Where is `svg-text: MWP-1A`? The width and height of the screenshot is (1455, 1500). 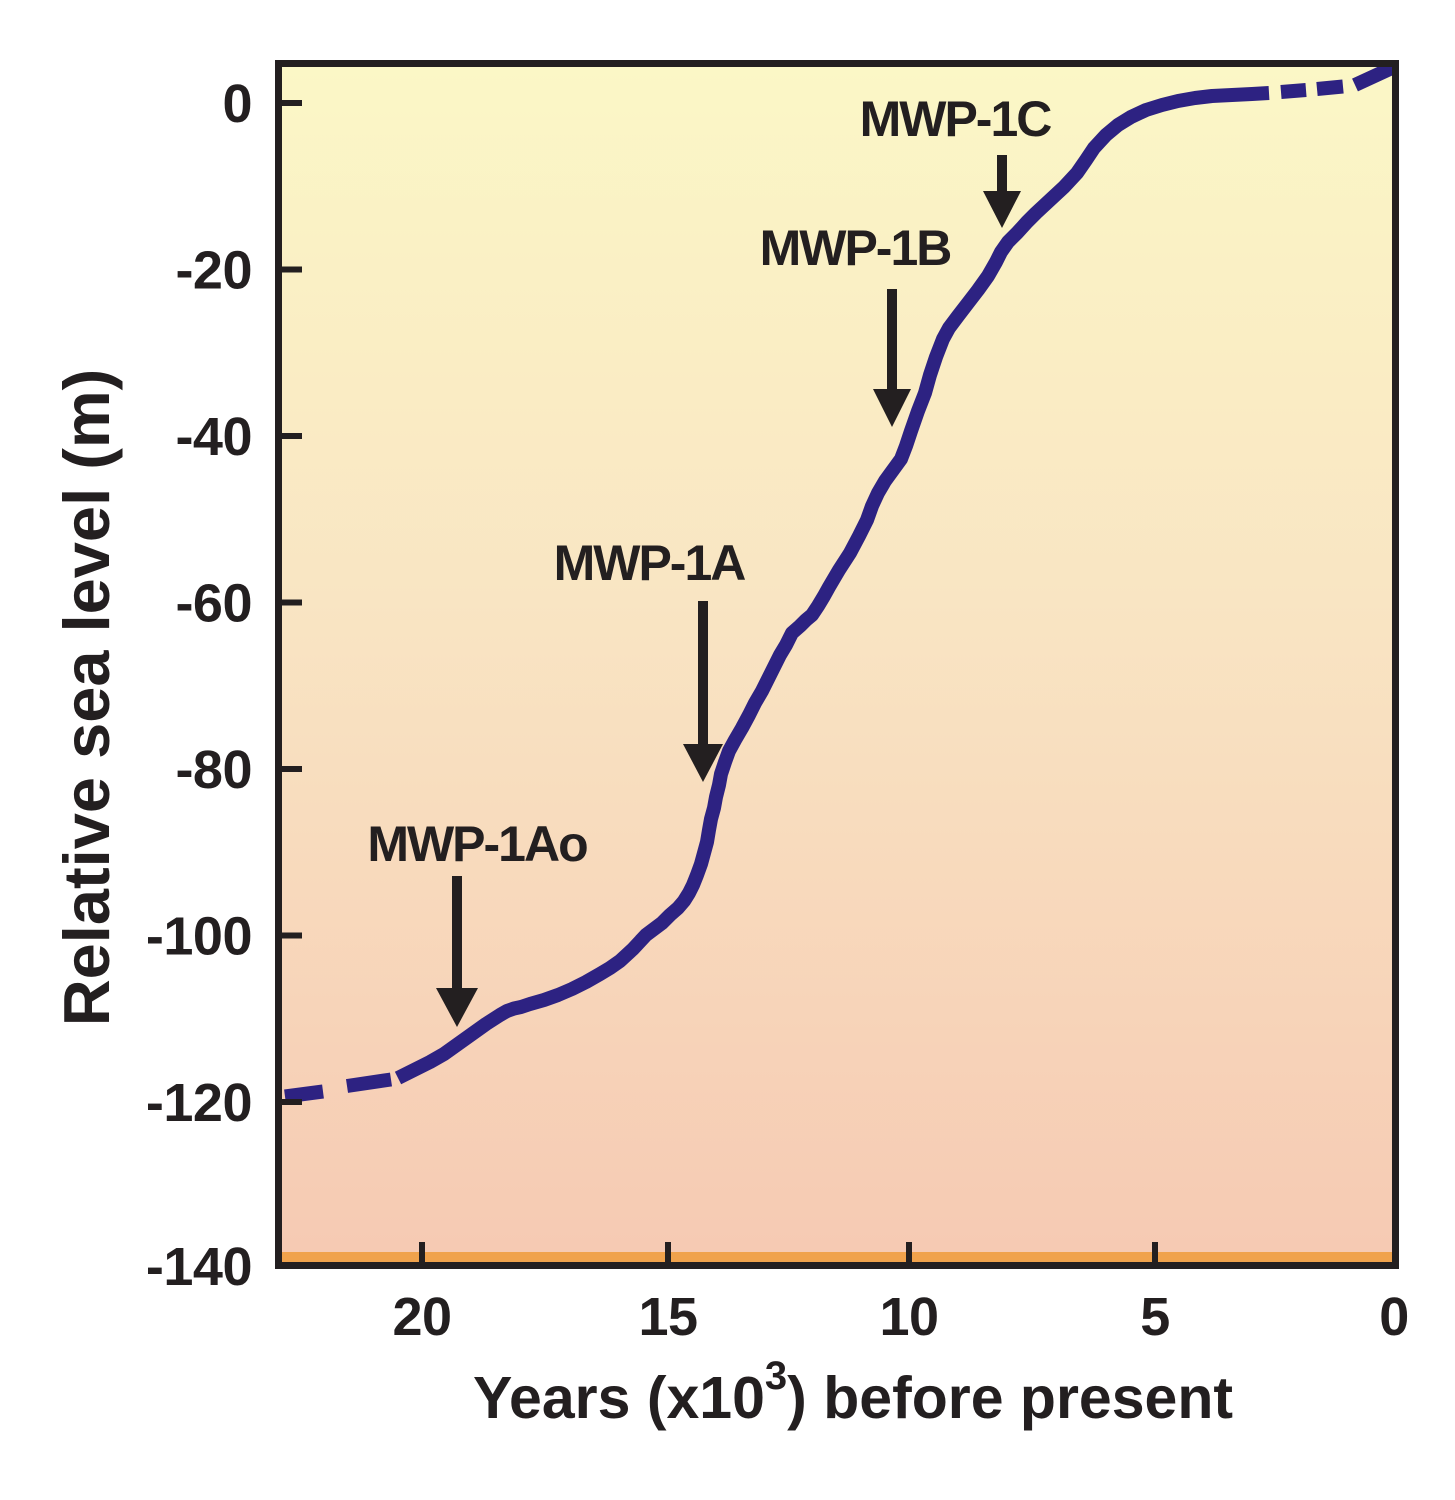 svg-text: MWP-1A is located at coordinates (650, 563).